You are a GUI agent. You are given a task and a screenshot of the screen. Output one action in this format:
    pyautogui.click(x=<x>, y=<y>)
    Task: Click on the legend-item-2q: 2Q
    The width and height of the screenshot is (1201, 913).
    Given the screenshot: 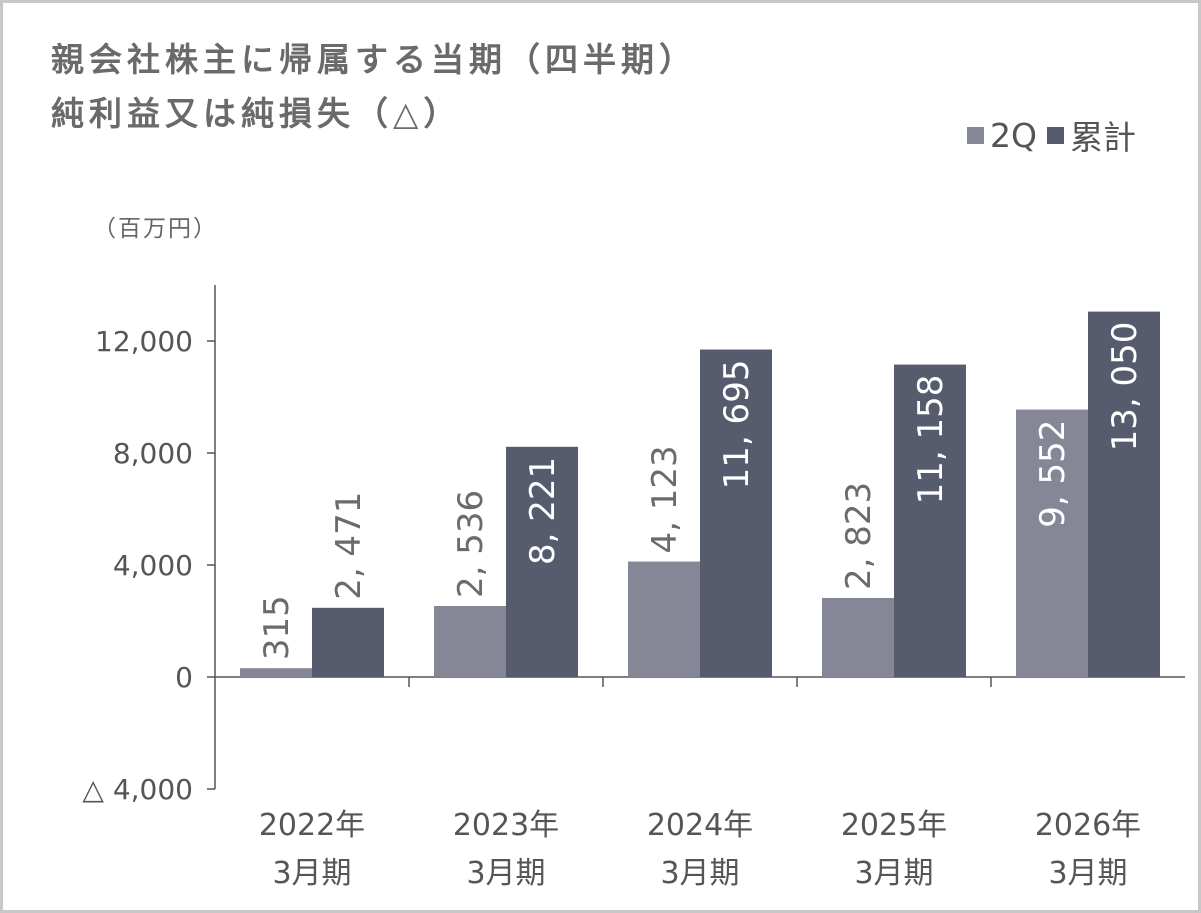 What is the action you would take?
    pyautogui.click(x=1002, y=135)
    